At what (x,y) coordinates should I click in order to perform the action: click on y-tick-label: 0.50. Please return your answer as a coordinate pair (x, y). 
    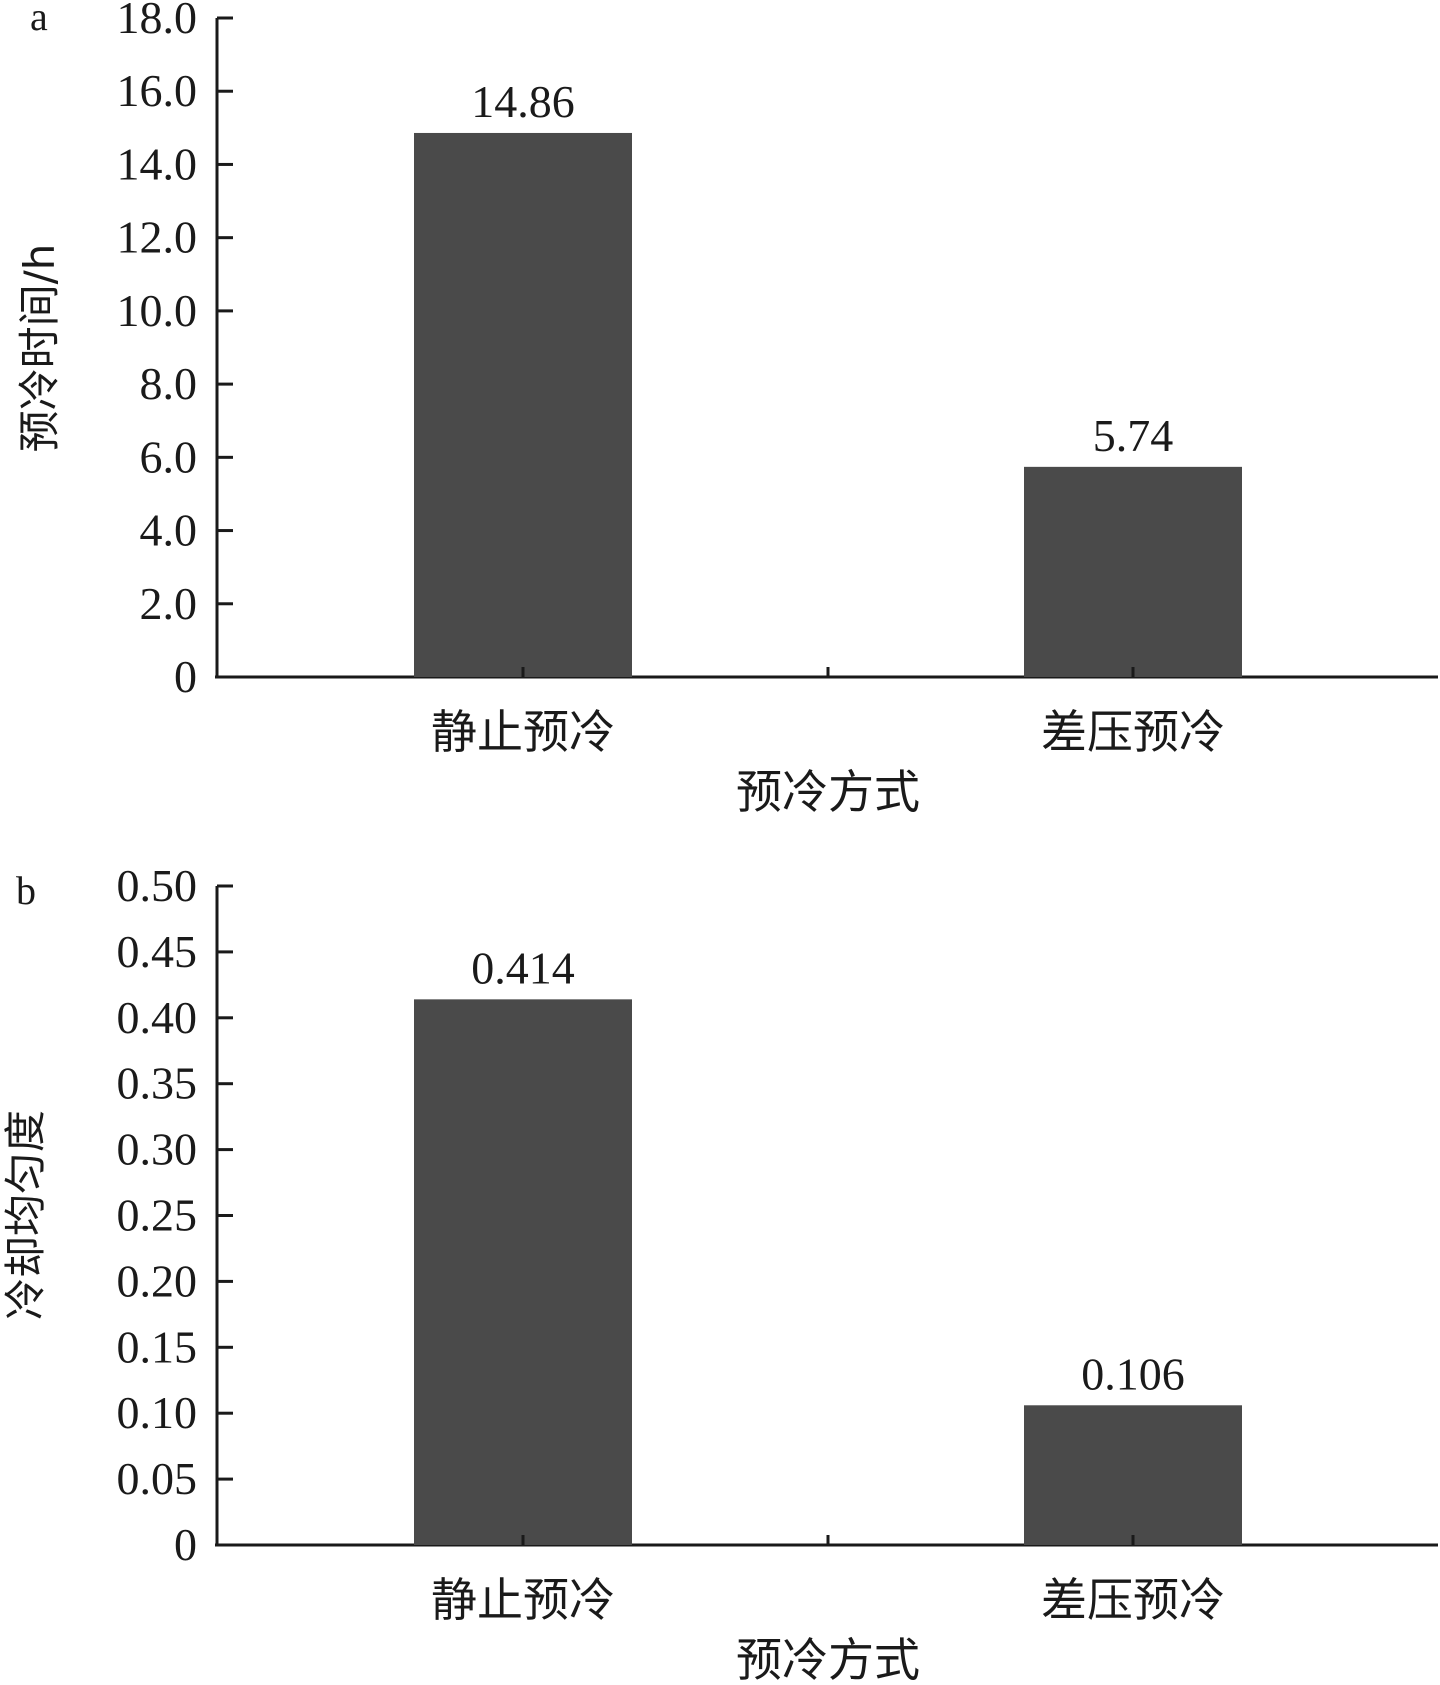
    Looking at the image, I should click on (157, 885).